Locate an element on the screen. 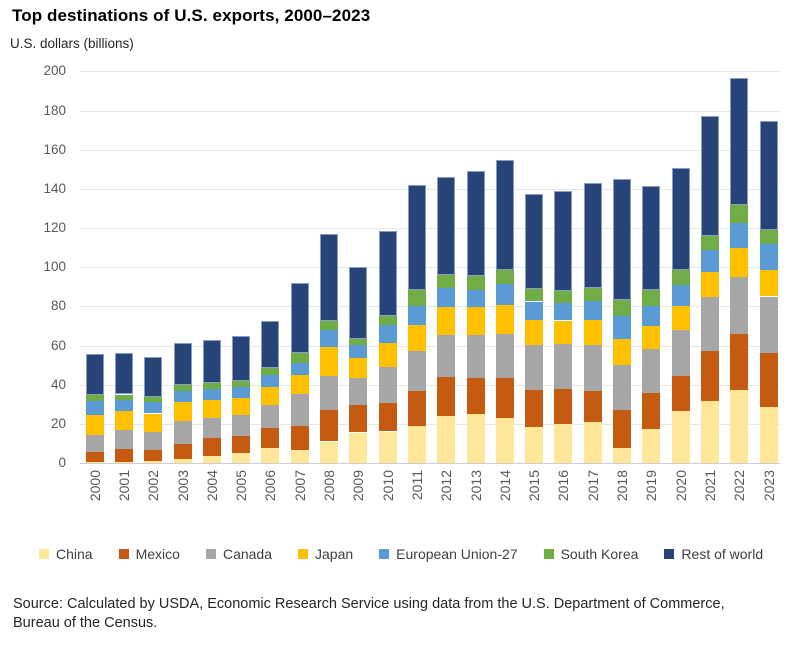 The height and width of the screenshot is (646, 800). bar-segment-mexico-2014 is located at coordinates (504, 398).